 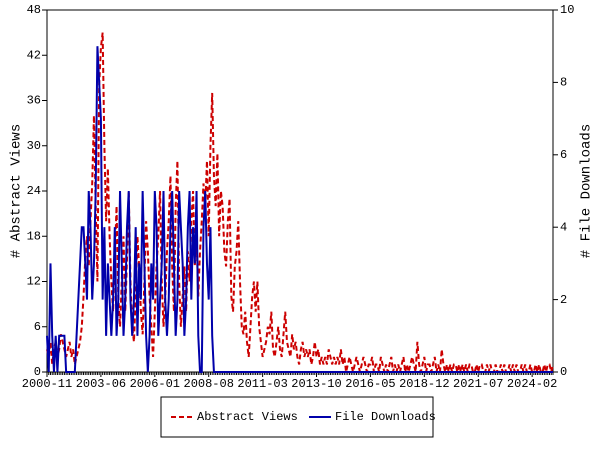 I want to click on x-tick-label: 2021-07, so click(x=478, y=384).